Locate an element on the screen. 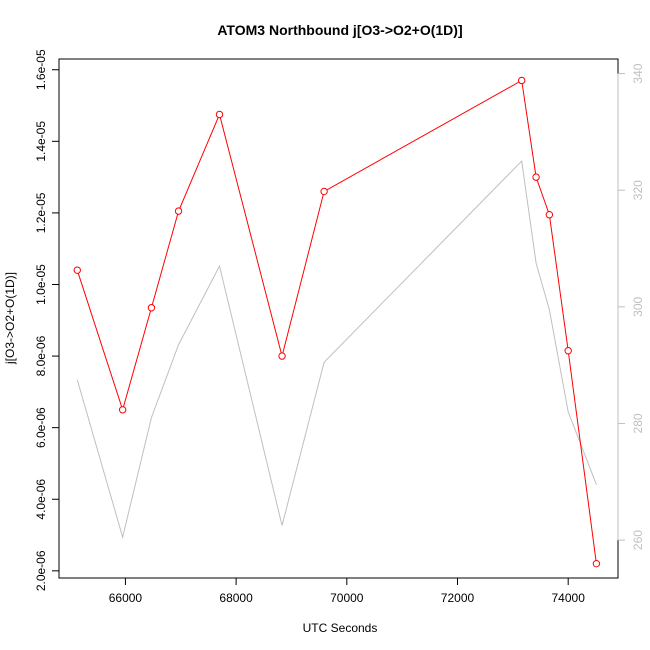  y-tick-label: 4.0e-06 is located at coordinates (41, 499).